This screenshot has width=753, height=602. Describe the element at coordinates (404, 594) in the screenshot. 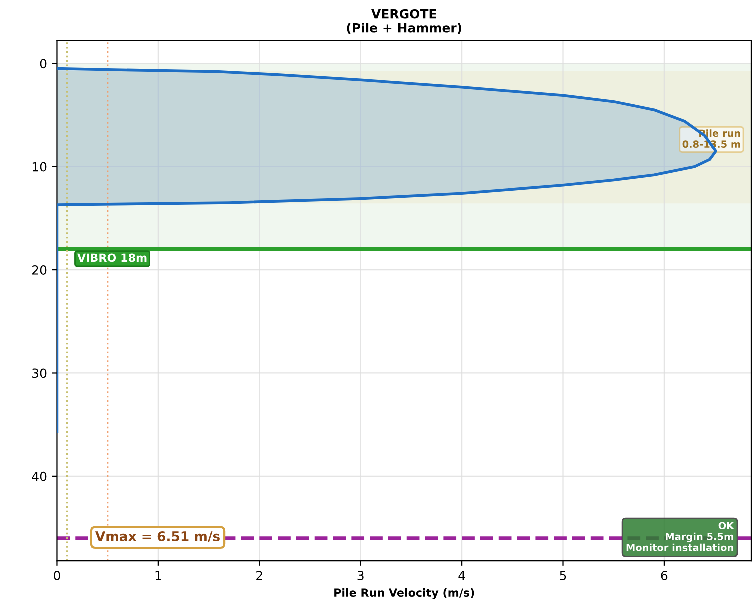

I see `x-axis-title: Pile Run Velocity (m/s)` at that location.